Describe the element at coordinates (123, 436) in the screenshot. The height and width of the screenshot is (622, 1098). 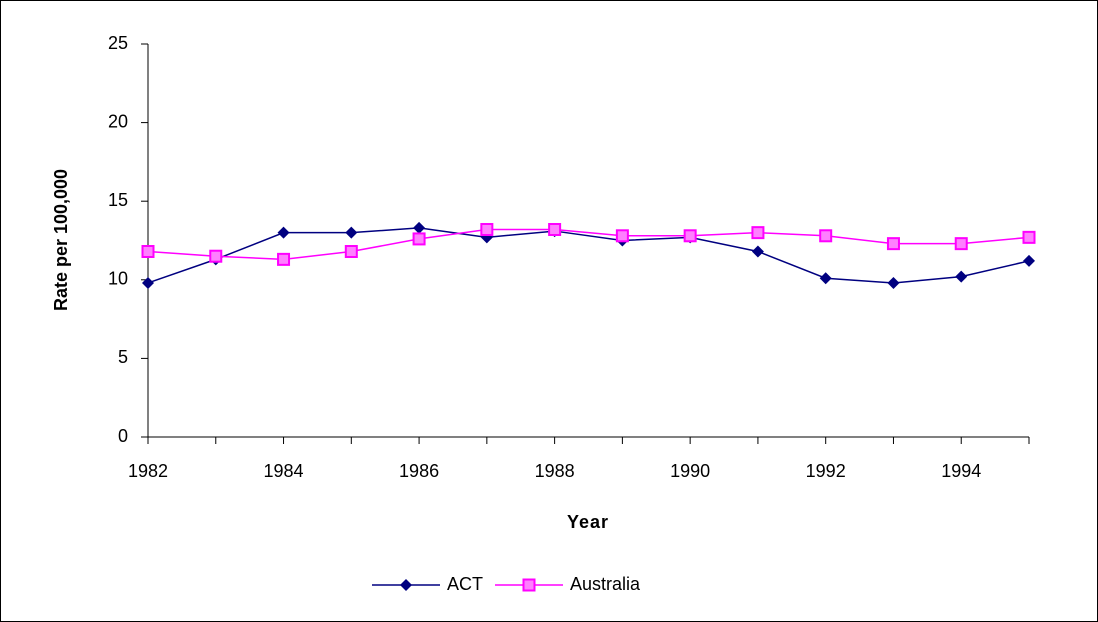
I see `y-tick-label: 0` at that location.